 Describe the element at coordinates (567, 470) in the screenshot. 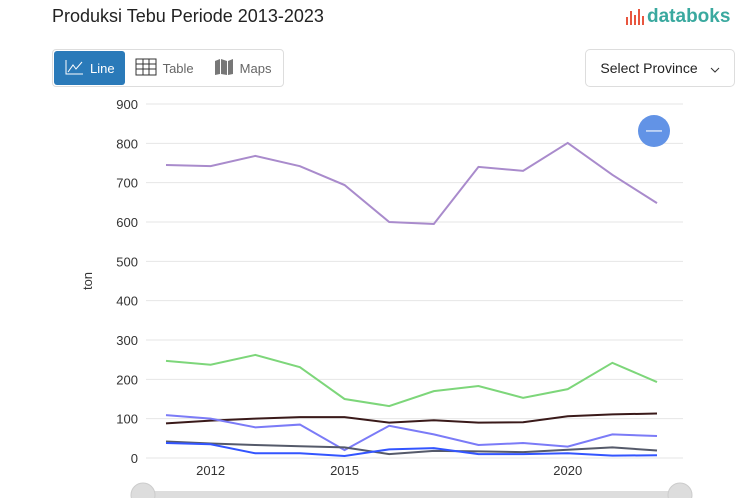

I see `x-tick-label: 2020` at that location.